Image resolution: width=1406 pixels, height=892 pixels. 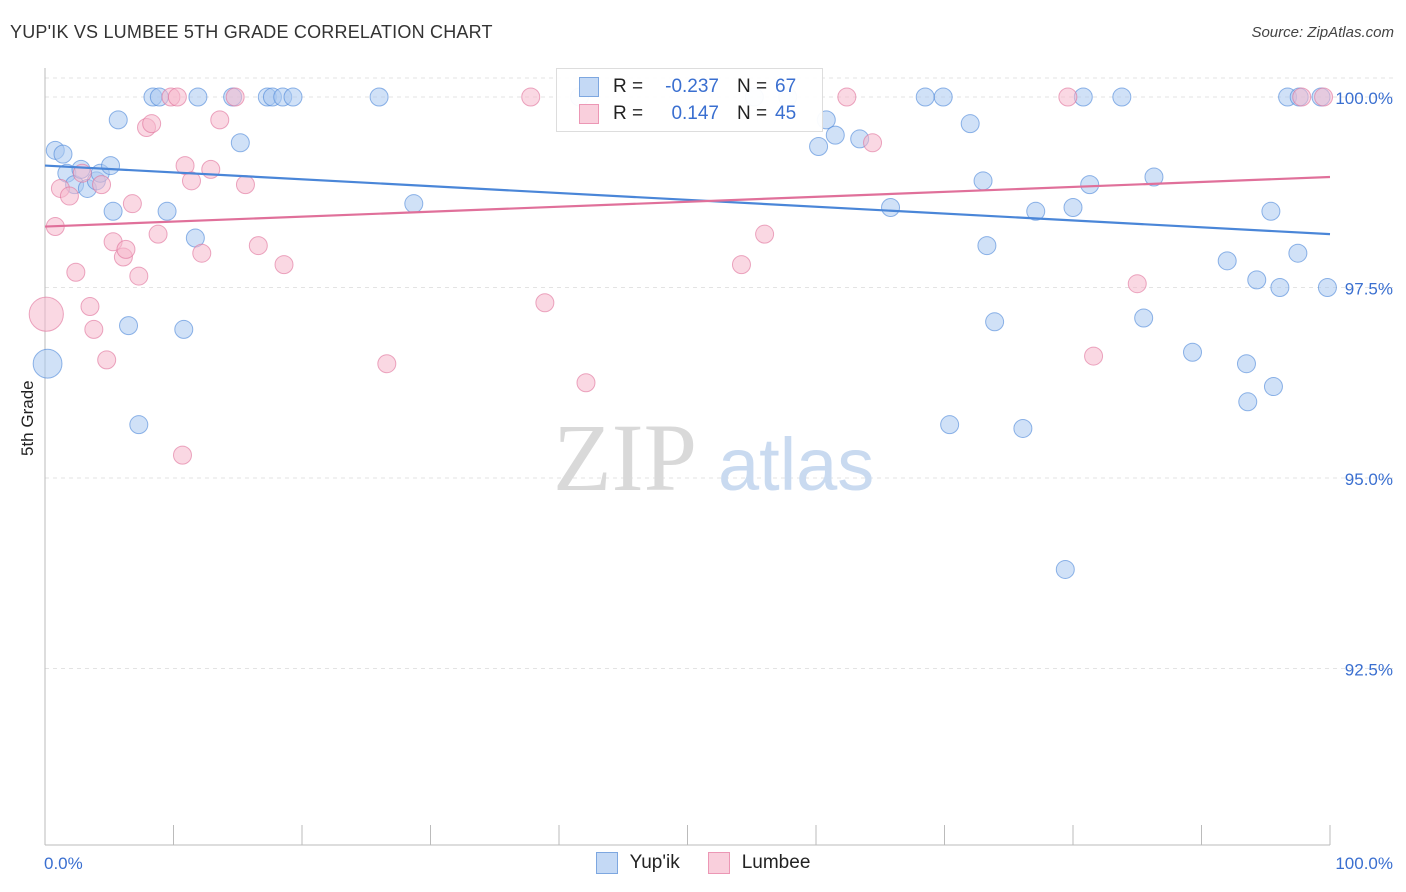 I want to click on series-swatch-lumbee, so click(x=718, y=863).